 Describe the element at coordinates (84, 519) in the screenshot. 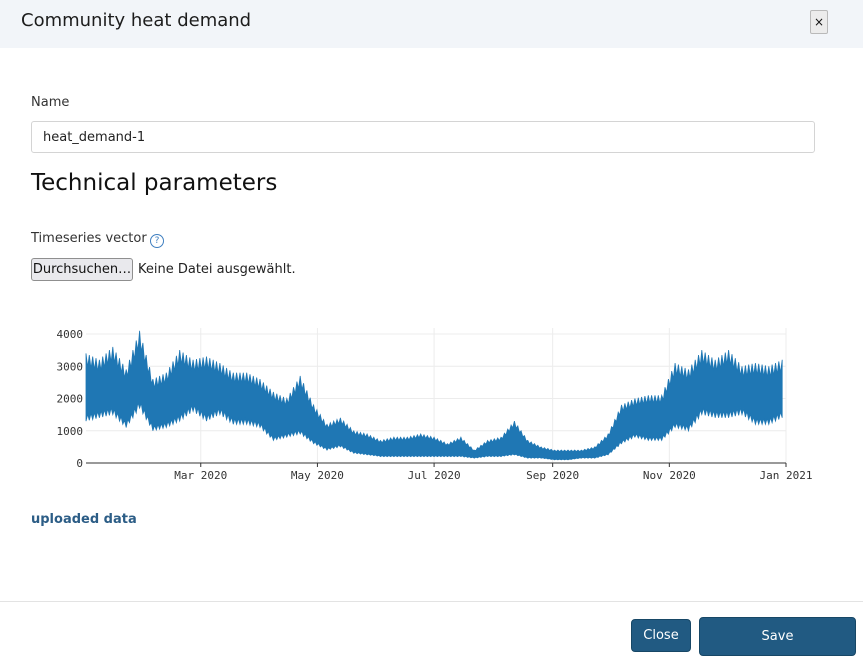

I see `uploaded-data-link: uploaded data` at that location.